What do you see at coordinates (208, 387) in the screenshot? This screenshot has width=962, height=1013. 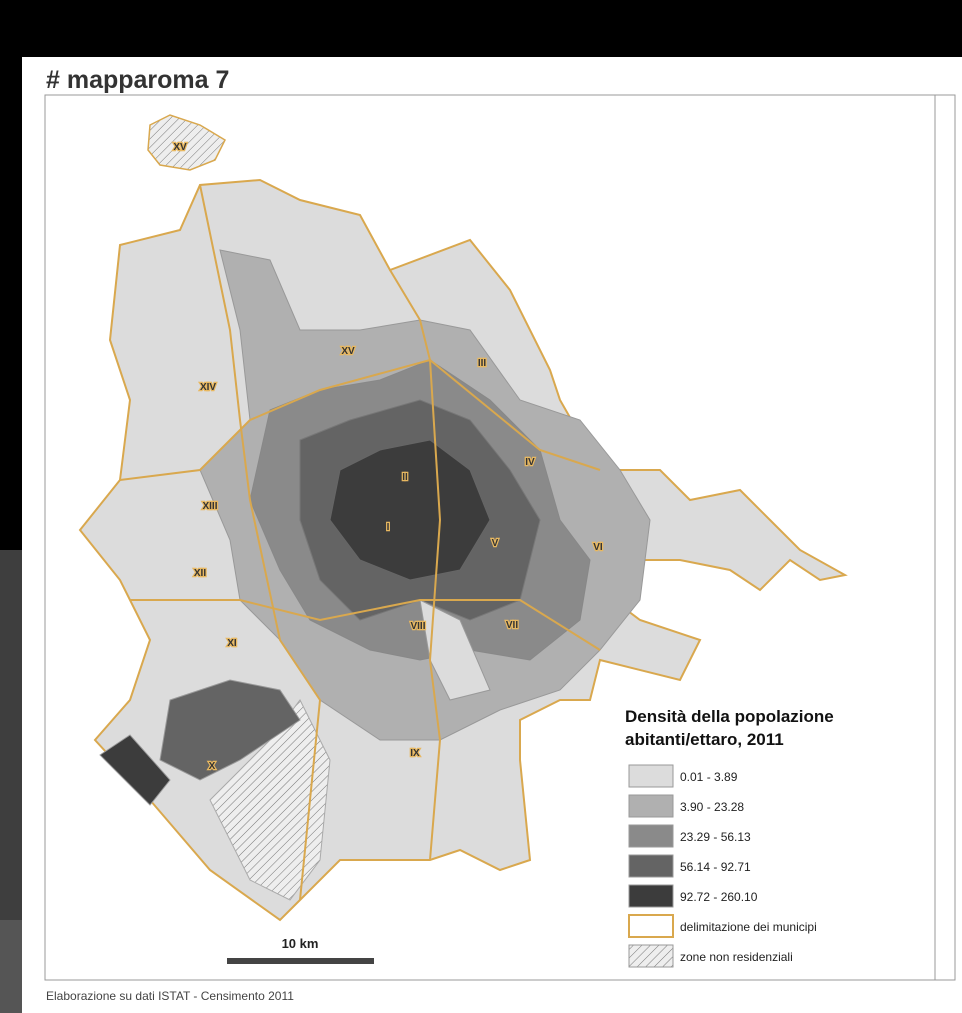 I see `municipio-label: XIV` at bounding box center [208, 387].